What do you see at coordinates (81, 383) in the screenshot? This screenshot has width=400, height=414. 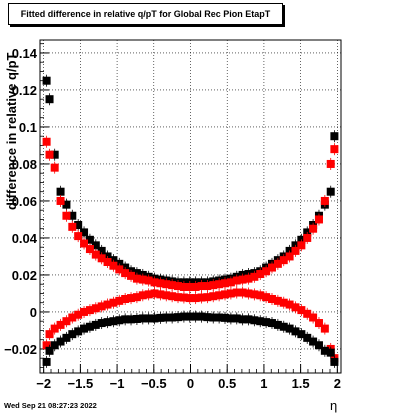 I see `x-tick-label: −1.5` at bounding box center [81, 383].